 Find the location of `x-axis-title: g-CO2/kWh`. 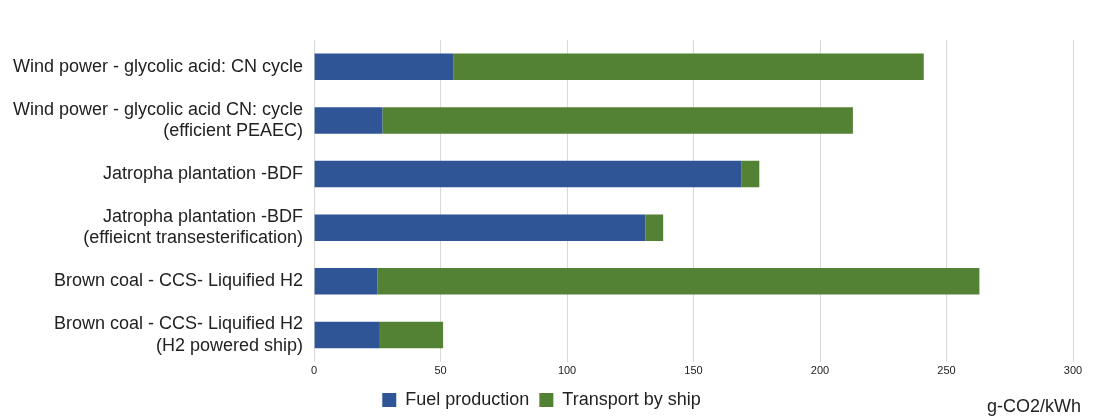

x-axis-title: g-CO2/kWh is located at coordinates (1033, 406).